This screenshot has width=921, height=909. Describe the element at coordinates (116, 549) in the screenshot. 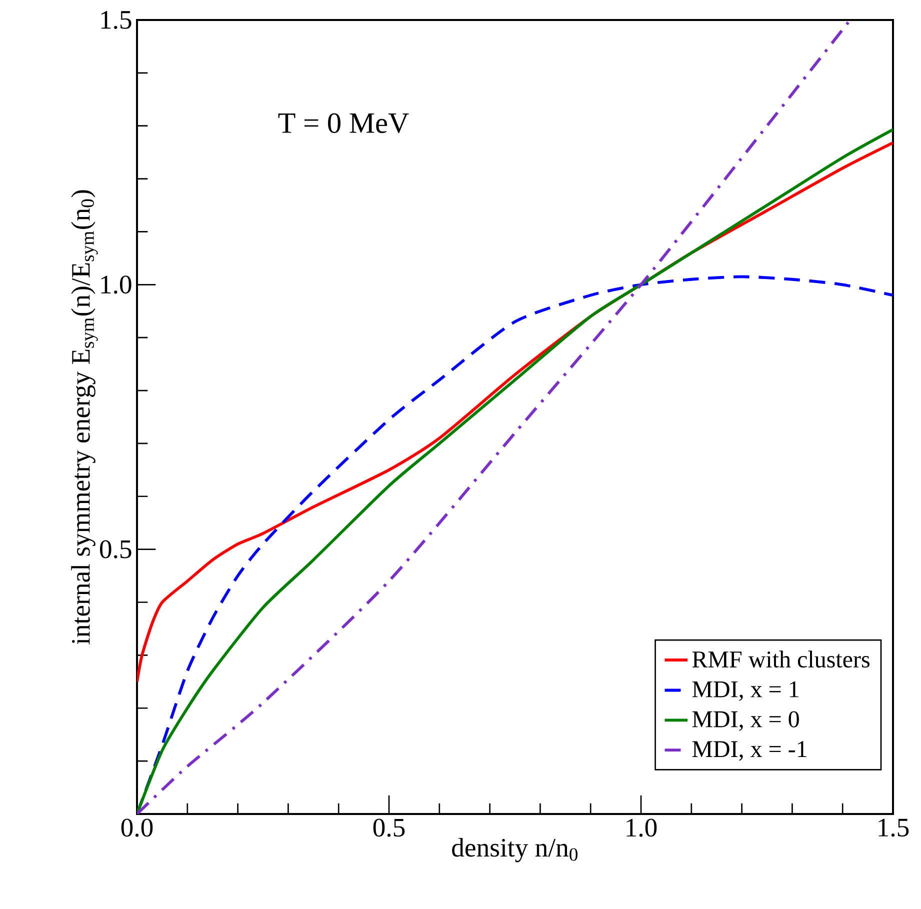

I see `y-tick-label: 0.5` at that location.